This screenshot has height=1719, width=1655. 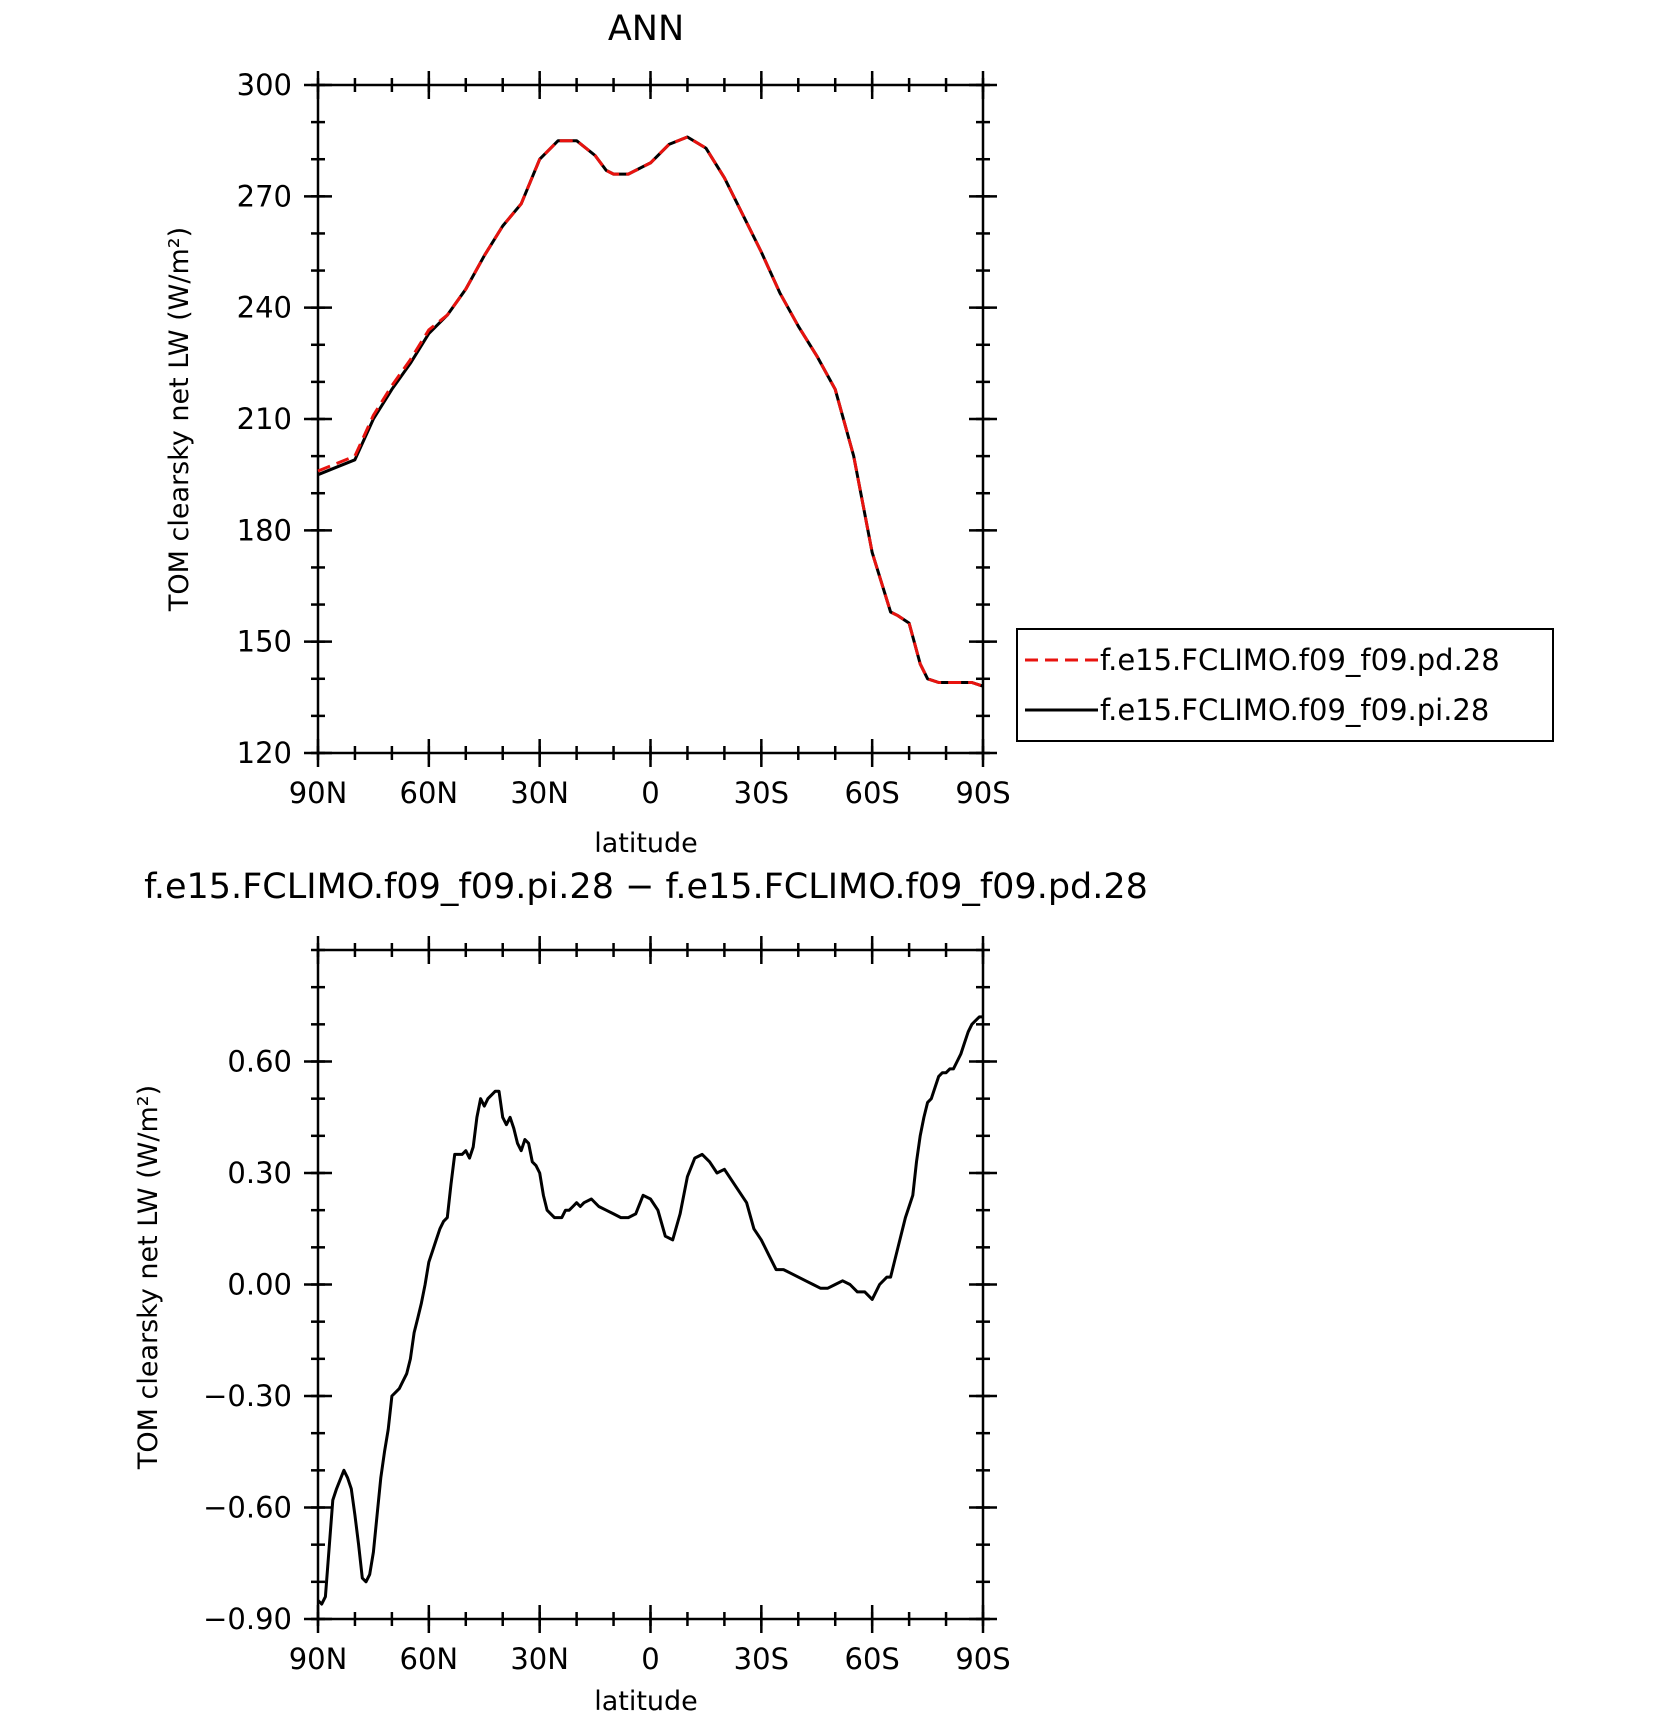 I want to click on legend-box, so click(x=1285, y=685).